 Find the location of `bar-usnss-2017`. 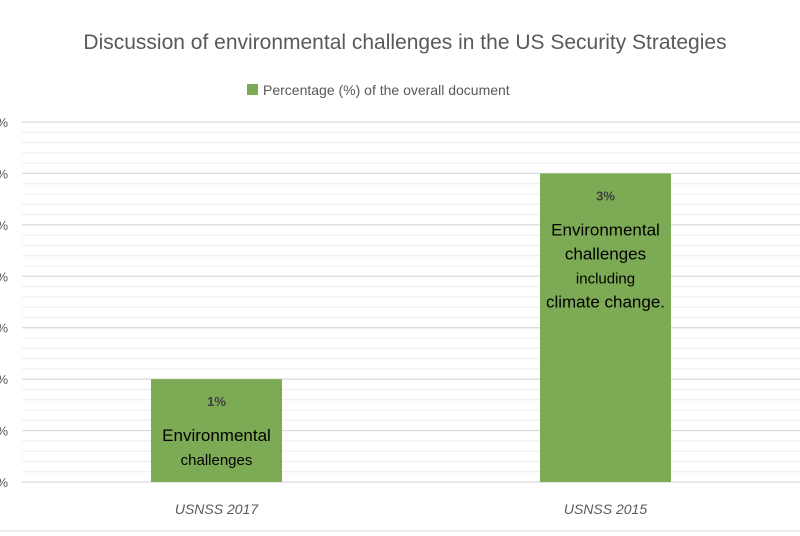

bar-usnss-2017 is located at coordinates (216, 430).